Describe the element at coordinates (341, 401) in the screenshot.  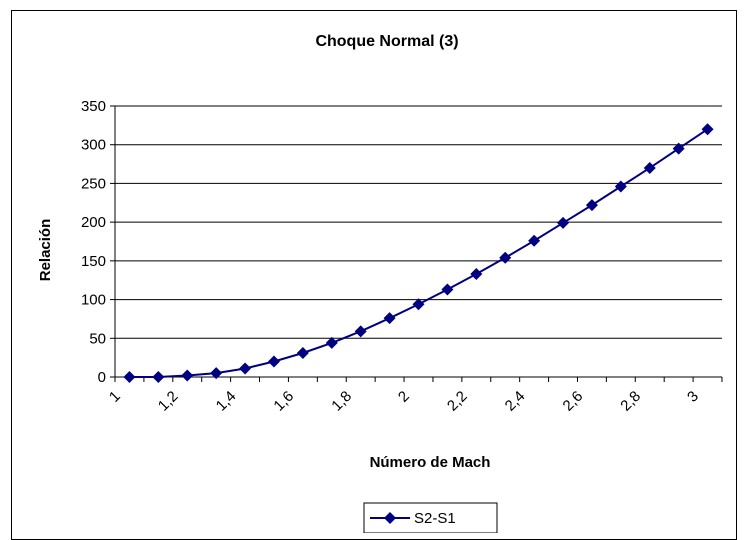
I see `x-tick-label: 1,8` at that location.